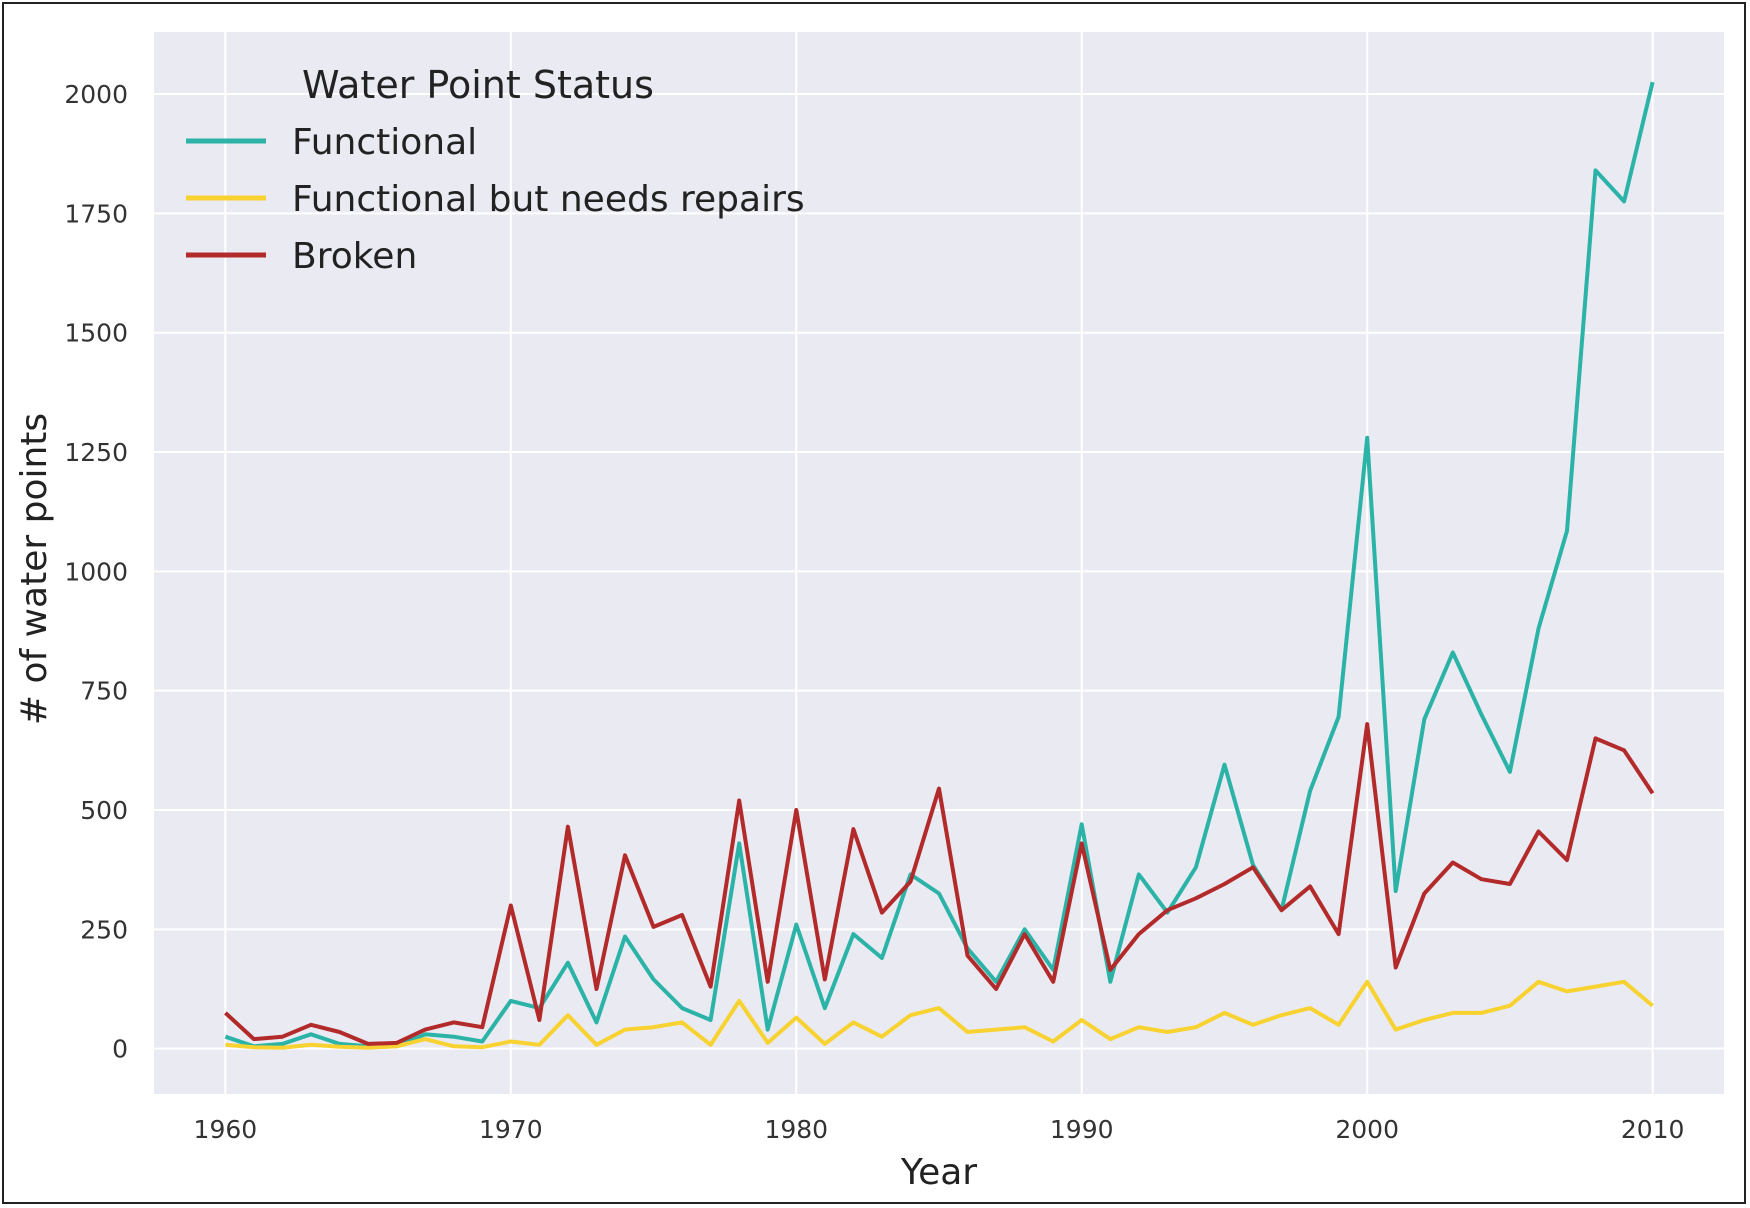 The width and height of the screenshot is (1750, 1208). What do you see at coordinates (548, 199) in the screenshot?
I see `legend-label: Functional but needs repairs` at bounding box center [548, 199].